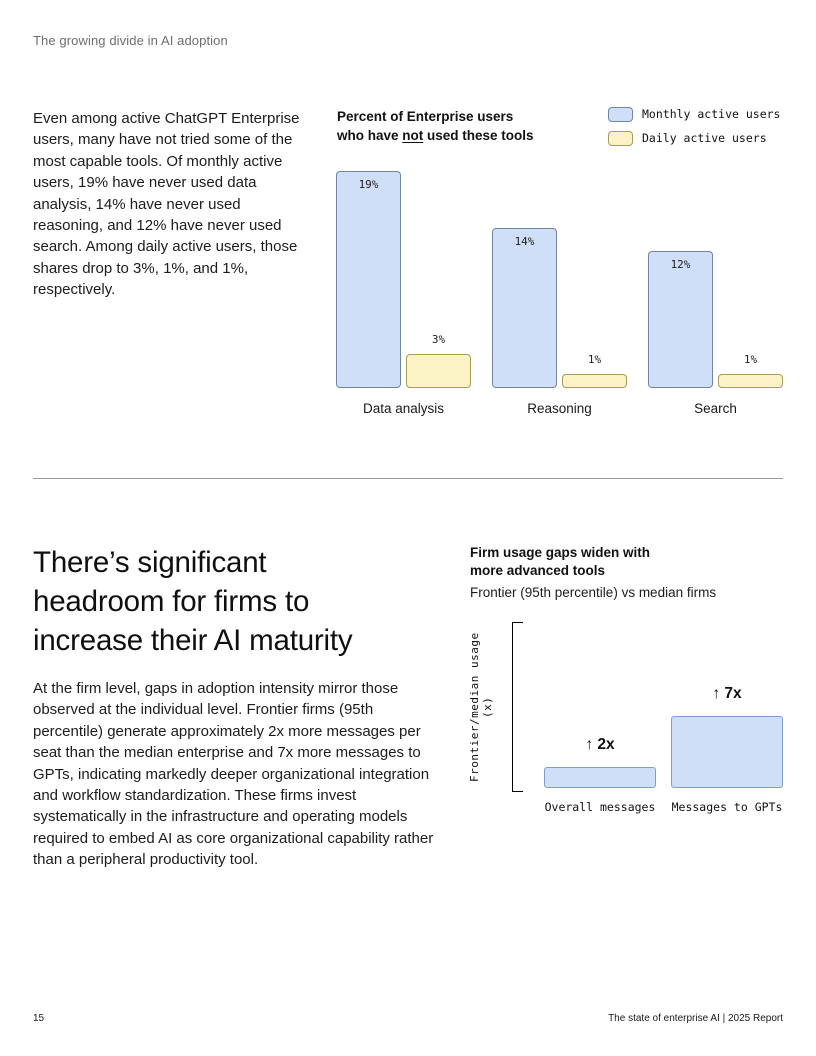 The image size is (816, 1056). Describe the element at coordinates (438, 339) in the screenshot. I see `bar-value-label: 3%` at that location.